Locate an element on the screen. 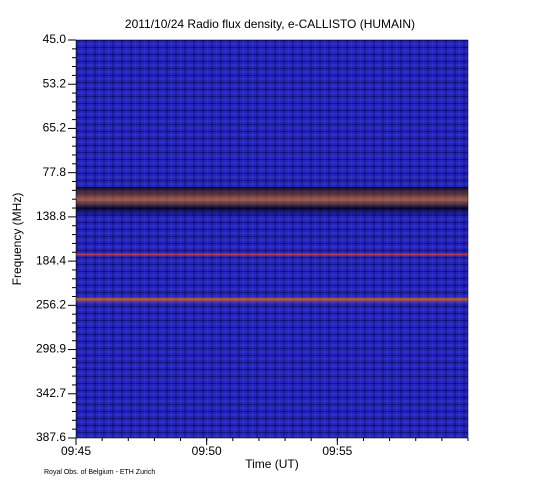  x-axis-label: Time (UT) is located at coordinates (272, 464).